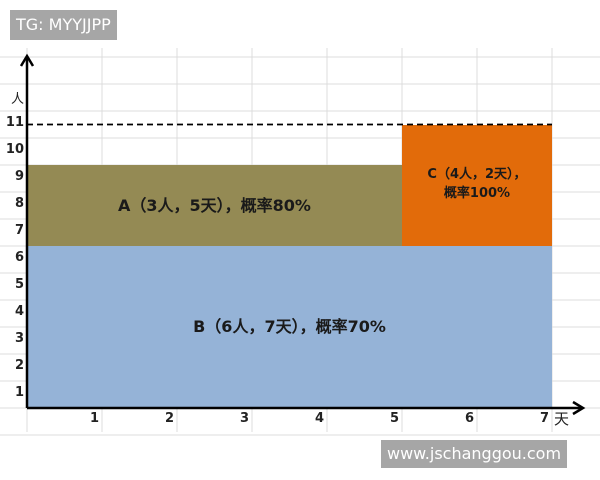 This screenshot has height=480, width=600. I want to click on y-tick-label: 2, so click(19, 365).